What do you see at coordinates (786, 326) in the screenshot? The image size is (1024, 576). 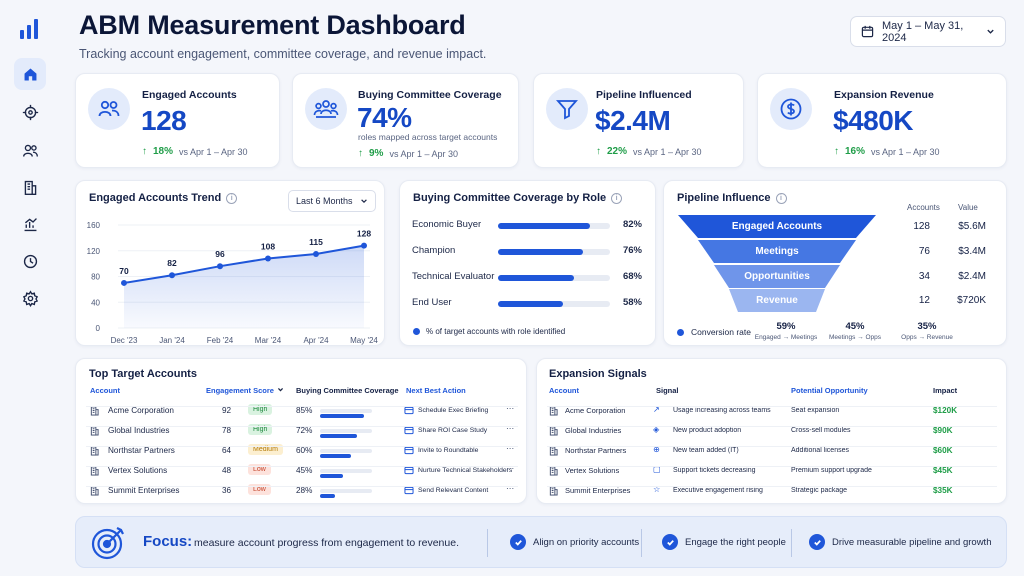 I see `conversion-pct: 59%` at bounding box center [786, 326].